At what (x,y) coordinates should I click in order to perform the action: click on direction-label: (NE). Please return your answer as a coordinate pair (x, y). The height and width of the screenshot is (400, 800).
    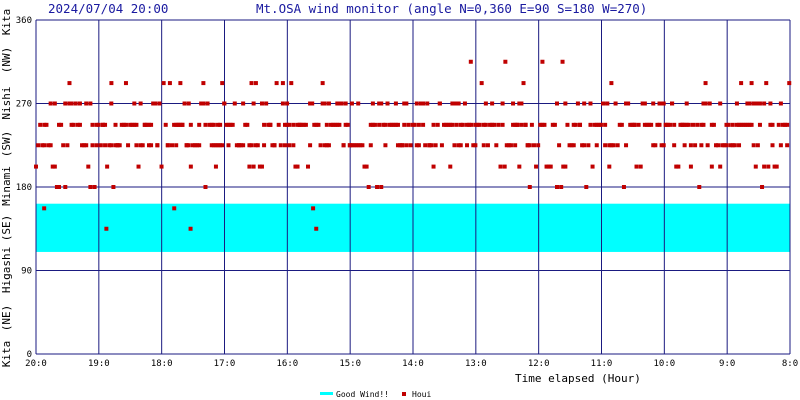
    Looking at the image, I should click on (6, 318).